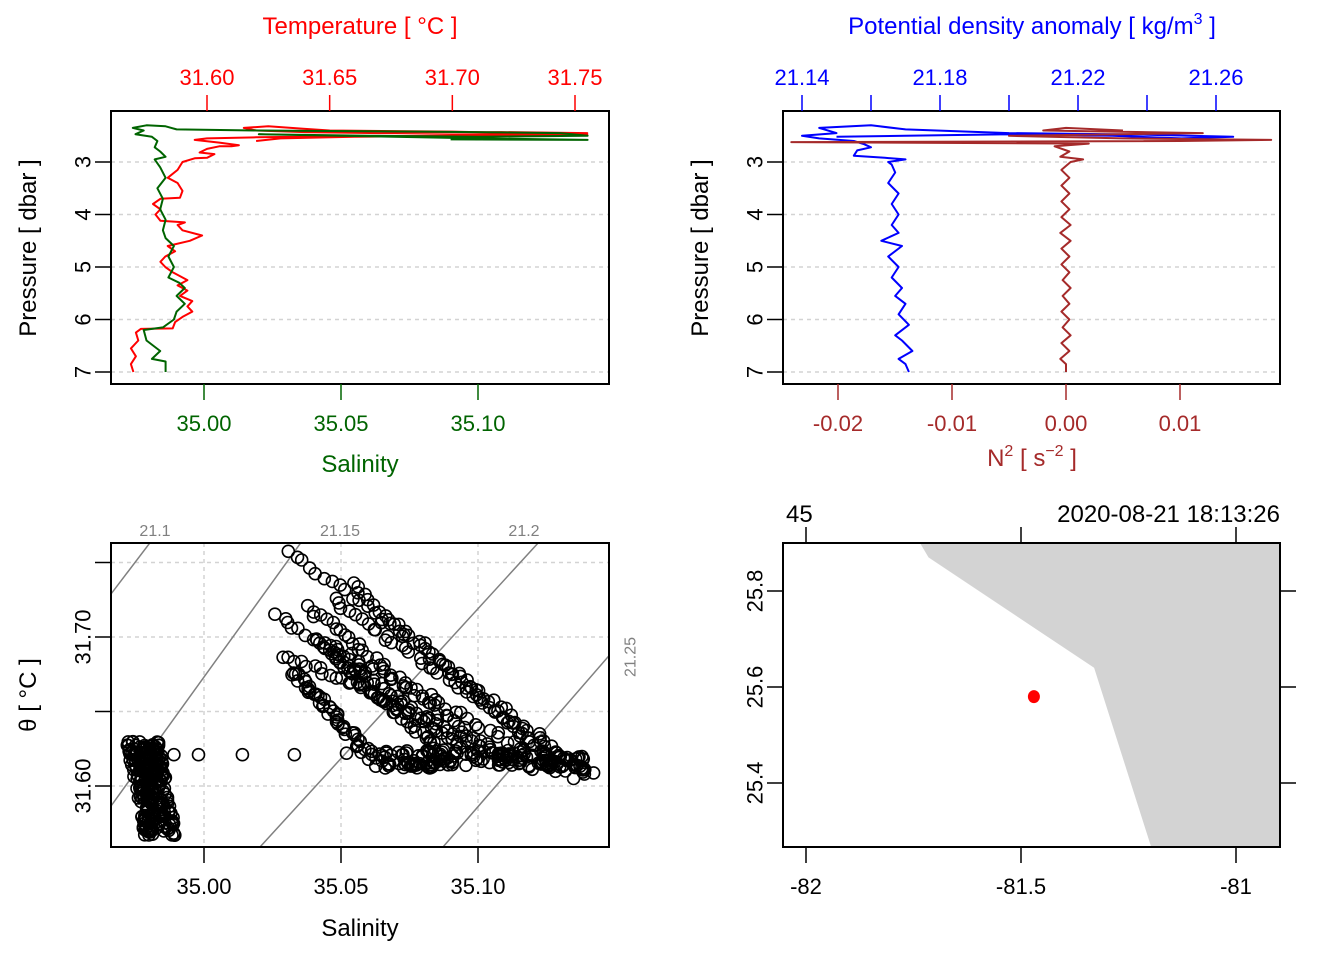 Image resolution: width=1344 pixels, height=960 pixels. I want to click on grid, so click(1031, 267).